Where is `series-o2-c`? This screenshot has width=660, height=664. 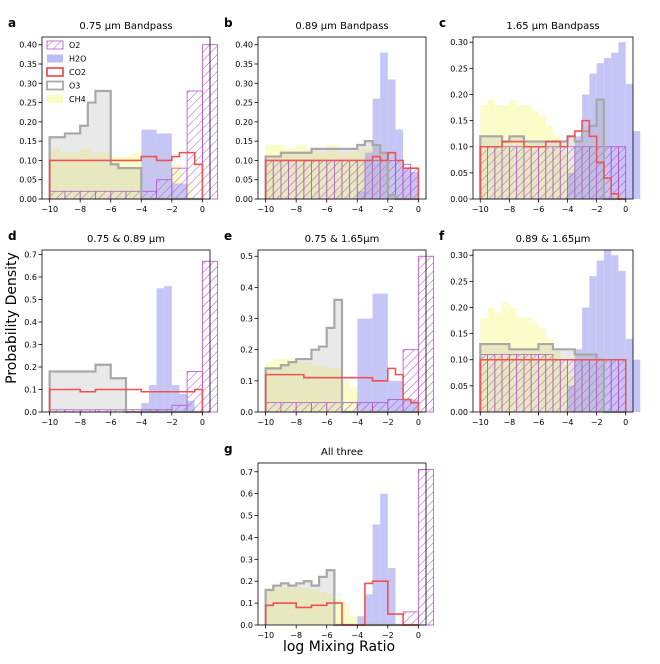
series-o2-c is located at coordinates (553, 173).